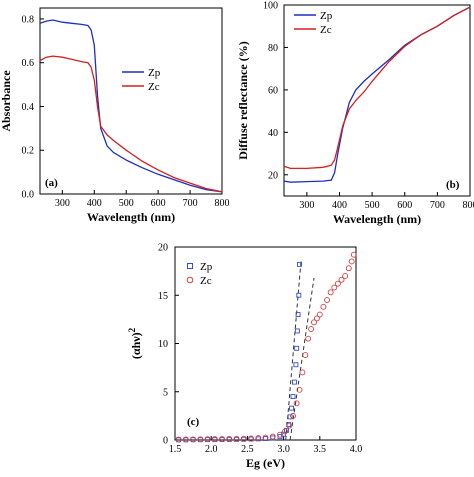 The height and width of the screenshot is (477, 474). Describe the element at coordinates (28, 151) in the screenshot. I see `y-tick-label: 0.2` at that location.